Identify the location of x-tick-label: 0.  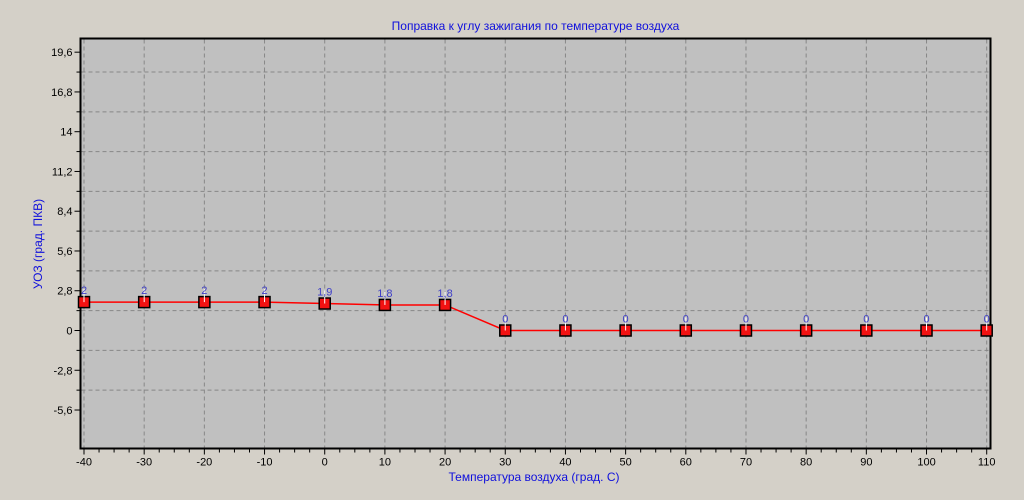
(325, 463).